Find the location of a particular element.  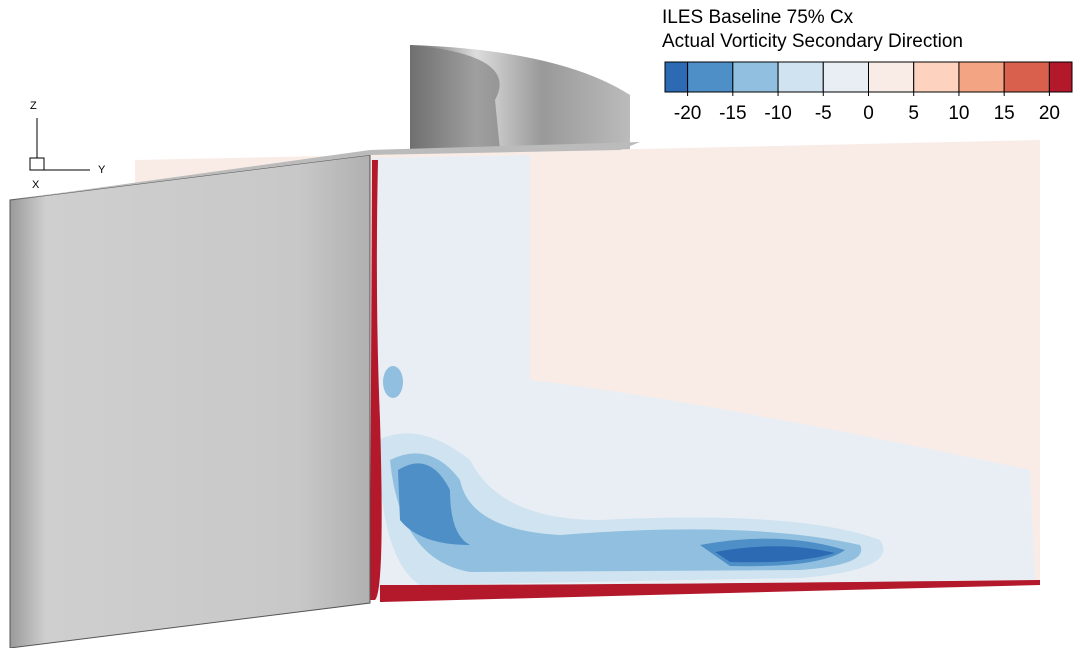

colorbar: -20 -15 -10 -5 0 5 10 15 20 is located at coordinates (868, 92).